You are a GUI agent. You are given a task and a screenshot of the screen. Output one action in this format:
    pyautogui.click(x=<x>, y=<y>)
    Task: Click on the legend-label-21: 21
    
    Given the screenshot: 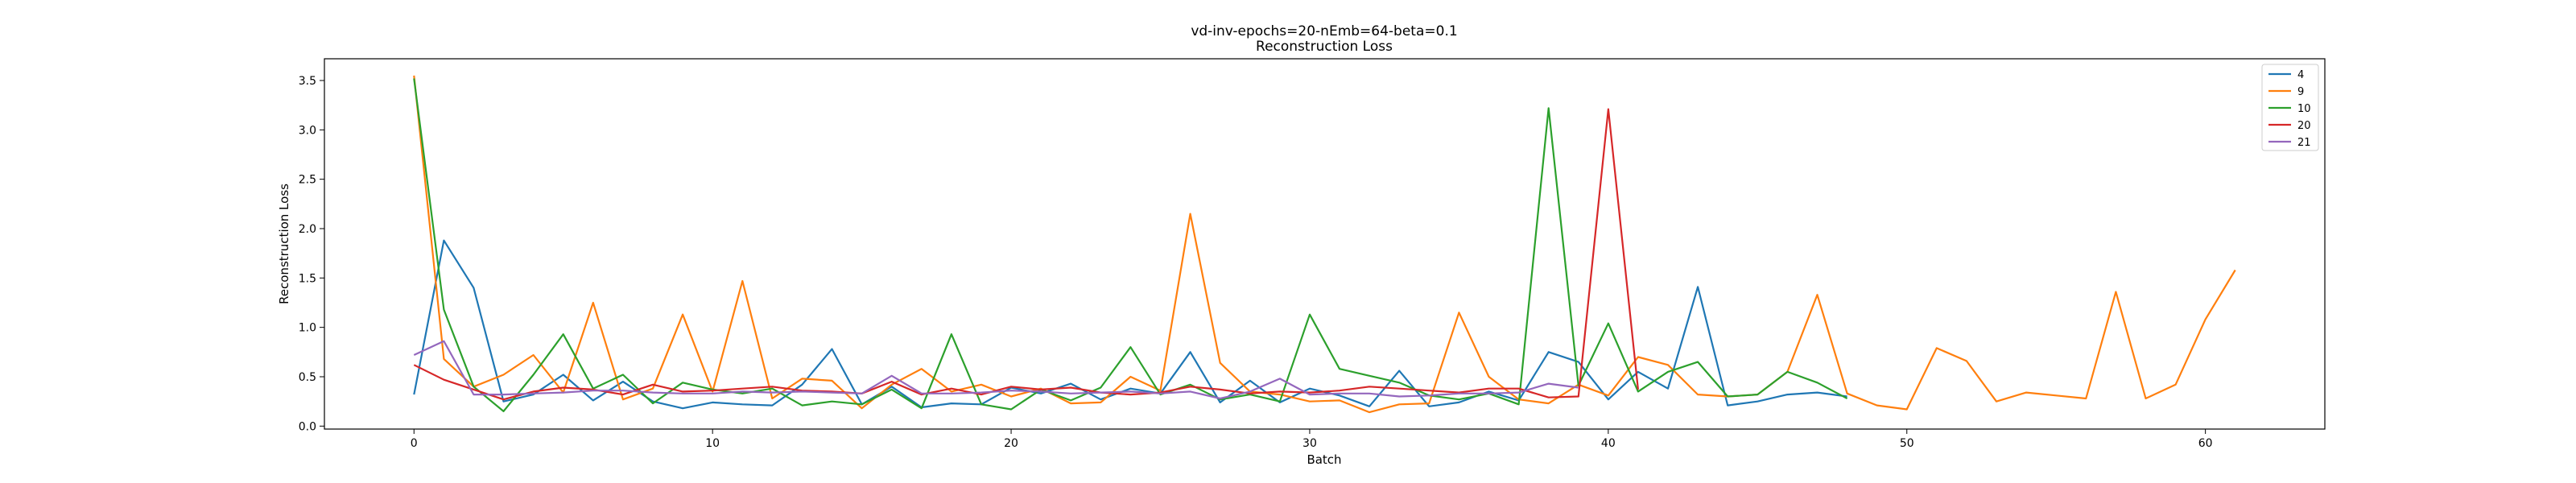 What is the action you would take?
    pyautogui.click(x=2304, y=143)
    